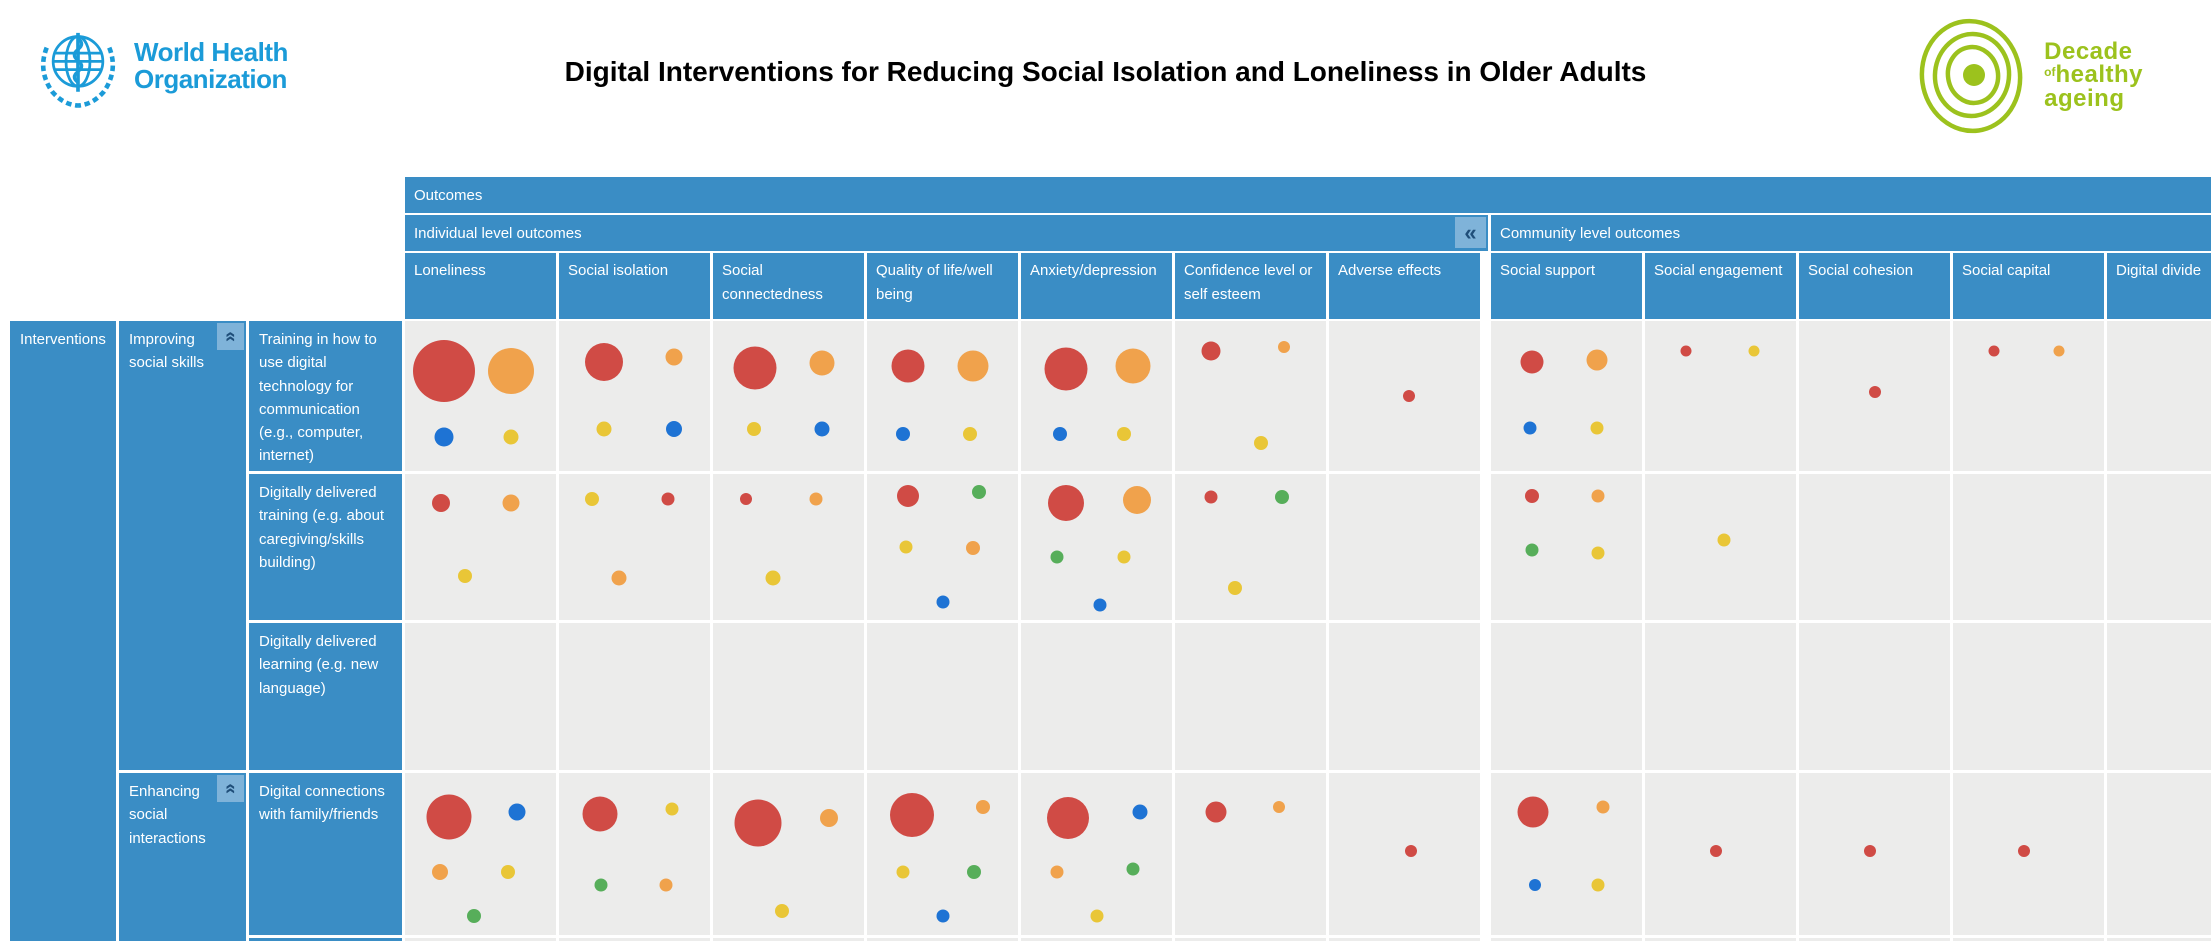 This screenshot has width=2211, height=941. I want to click on collapse-individual-outcomes-button: «, so click(1470, 232).